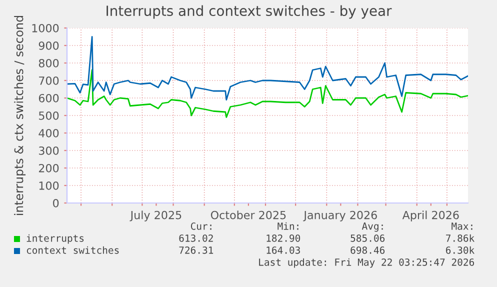  Describe the element at coordinates (248, 215) in the screenshot. I see `x-tick-label: October 2025` at that location.